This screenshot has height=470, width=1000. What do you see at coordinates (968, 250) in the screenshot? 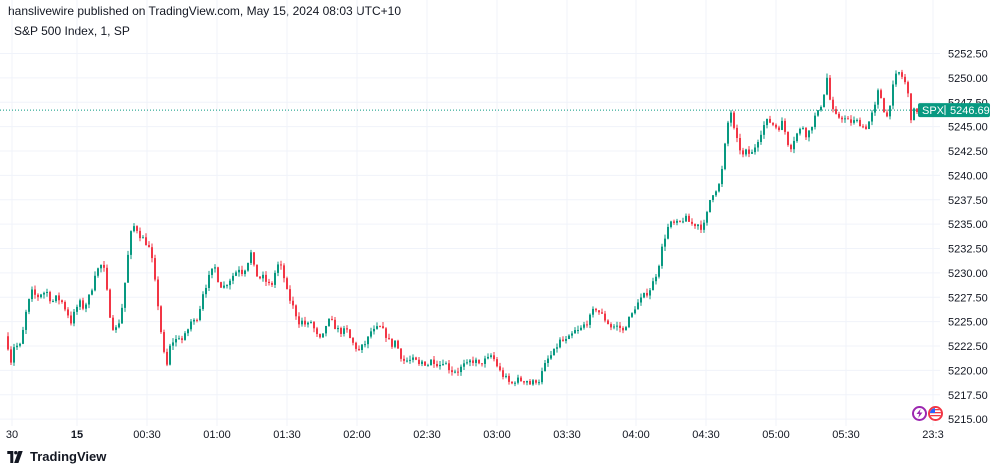
I see `price-tick-label: 5232.50` at bounding box center [968, 250].